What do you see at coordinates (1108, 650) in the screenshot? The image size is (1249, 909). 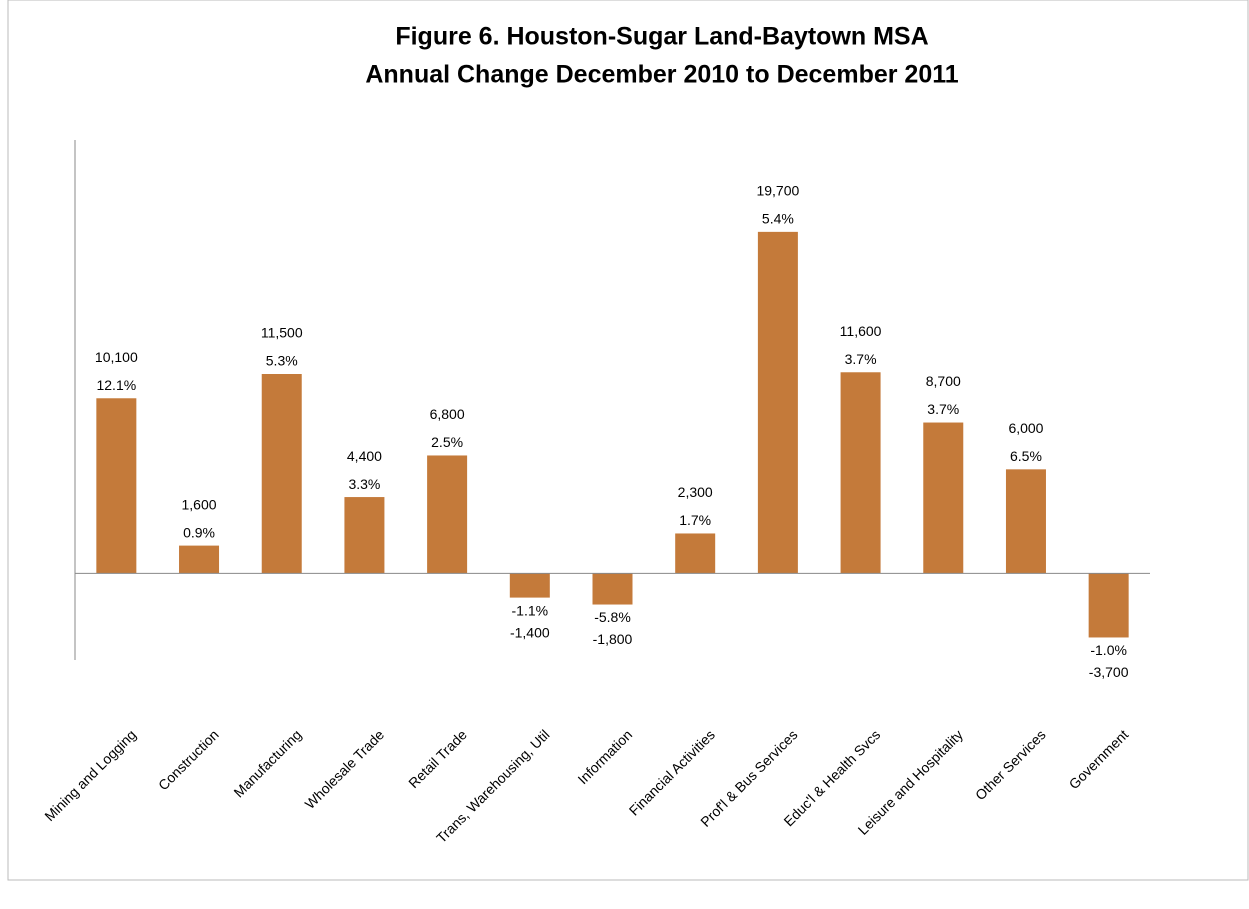 I see `annotation: -1.0%` at bounding box center [1108, 650].